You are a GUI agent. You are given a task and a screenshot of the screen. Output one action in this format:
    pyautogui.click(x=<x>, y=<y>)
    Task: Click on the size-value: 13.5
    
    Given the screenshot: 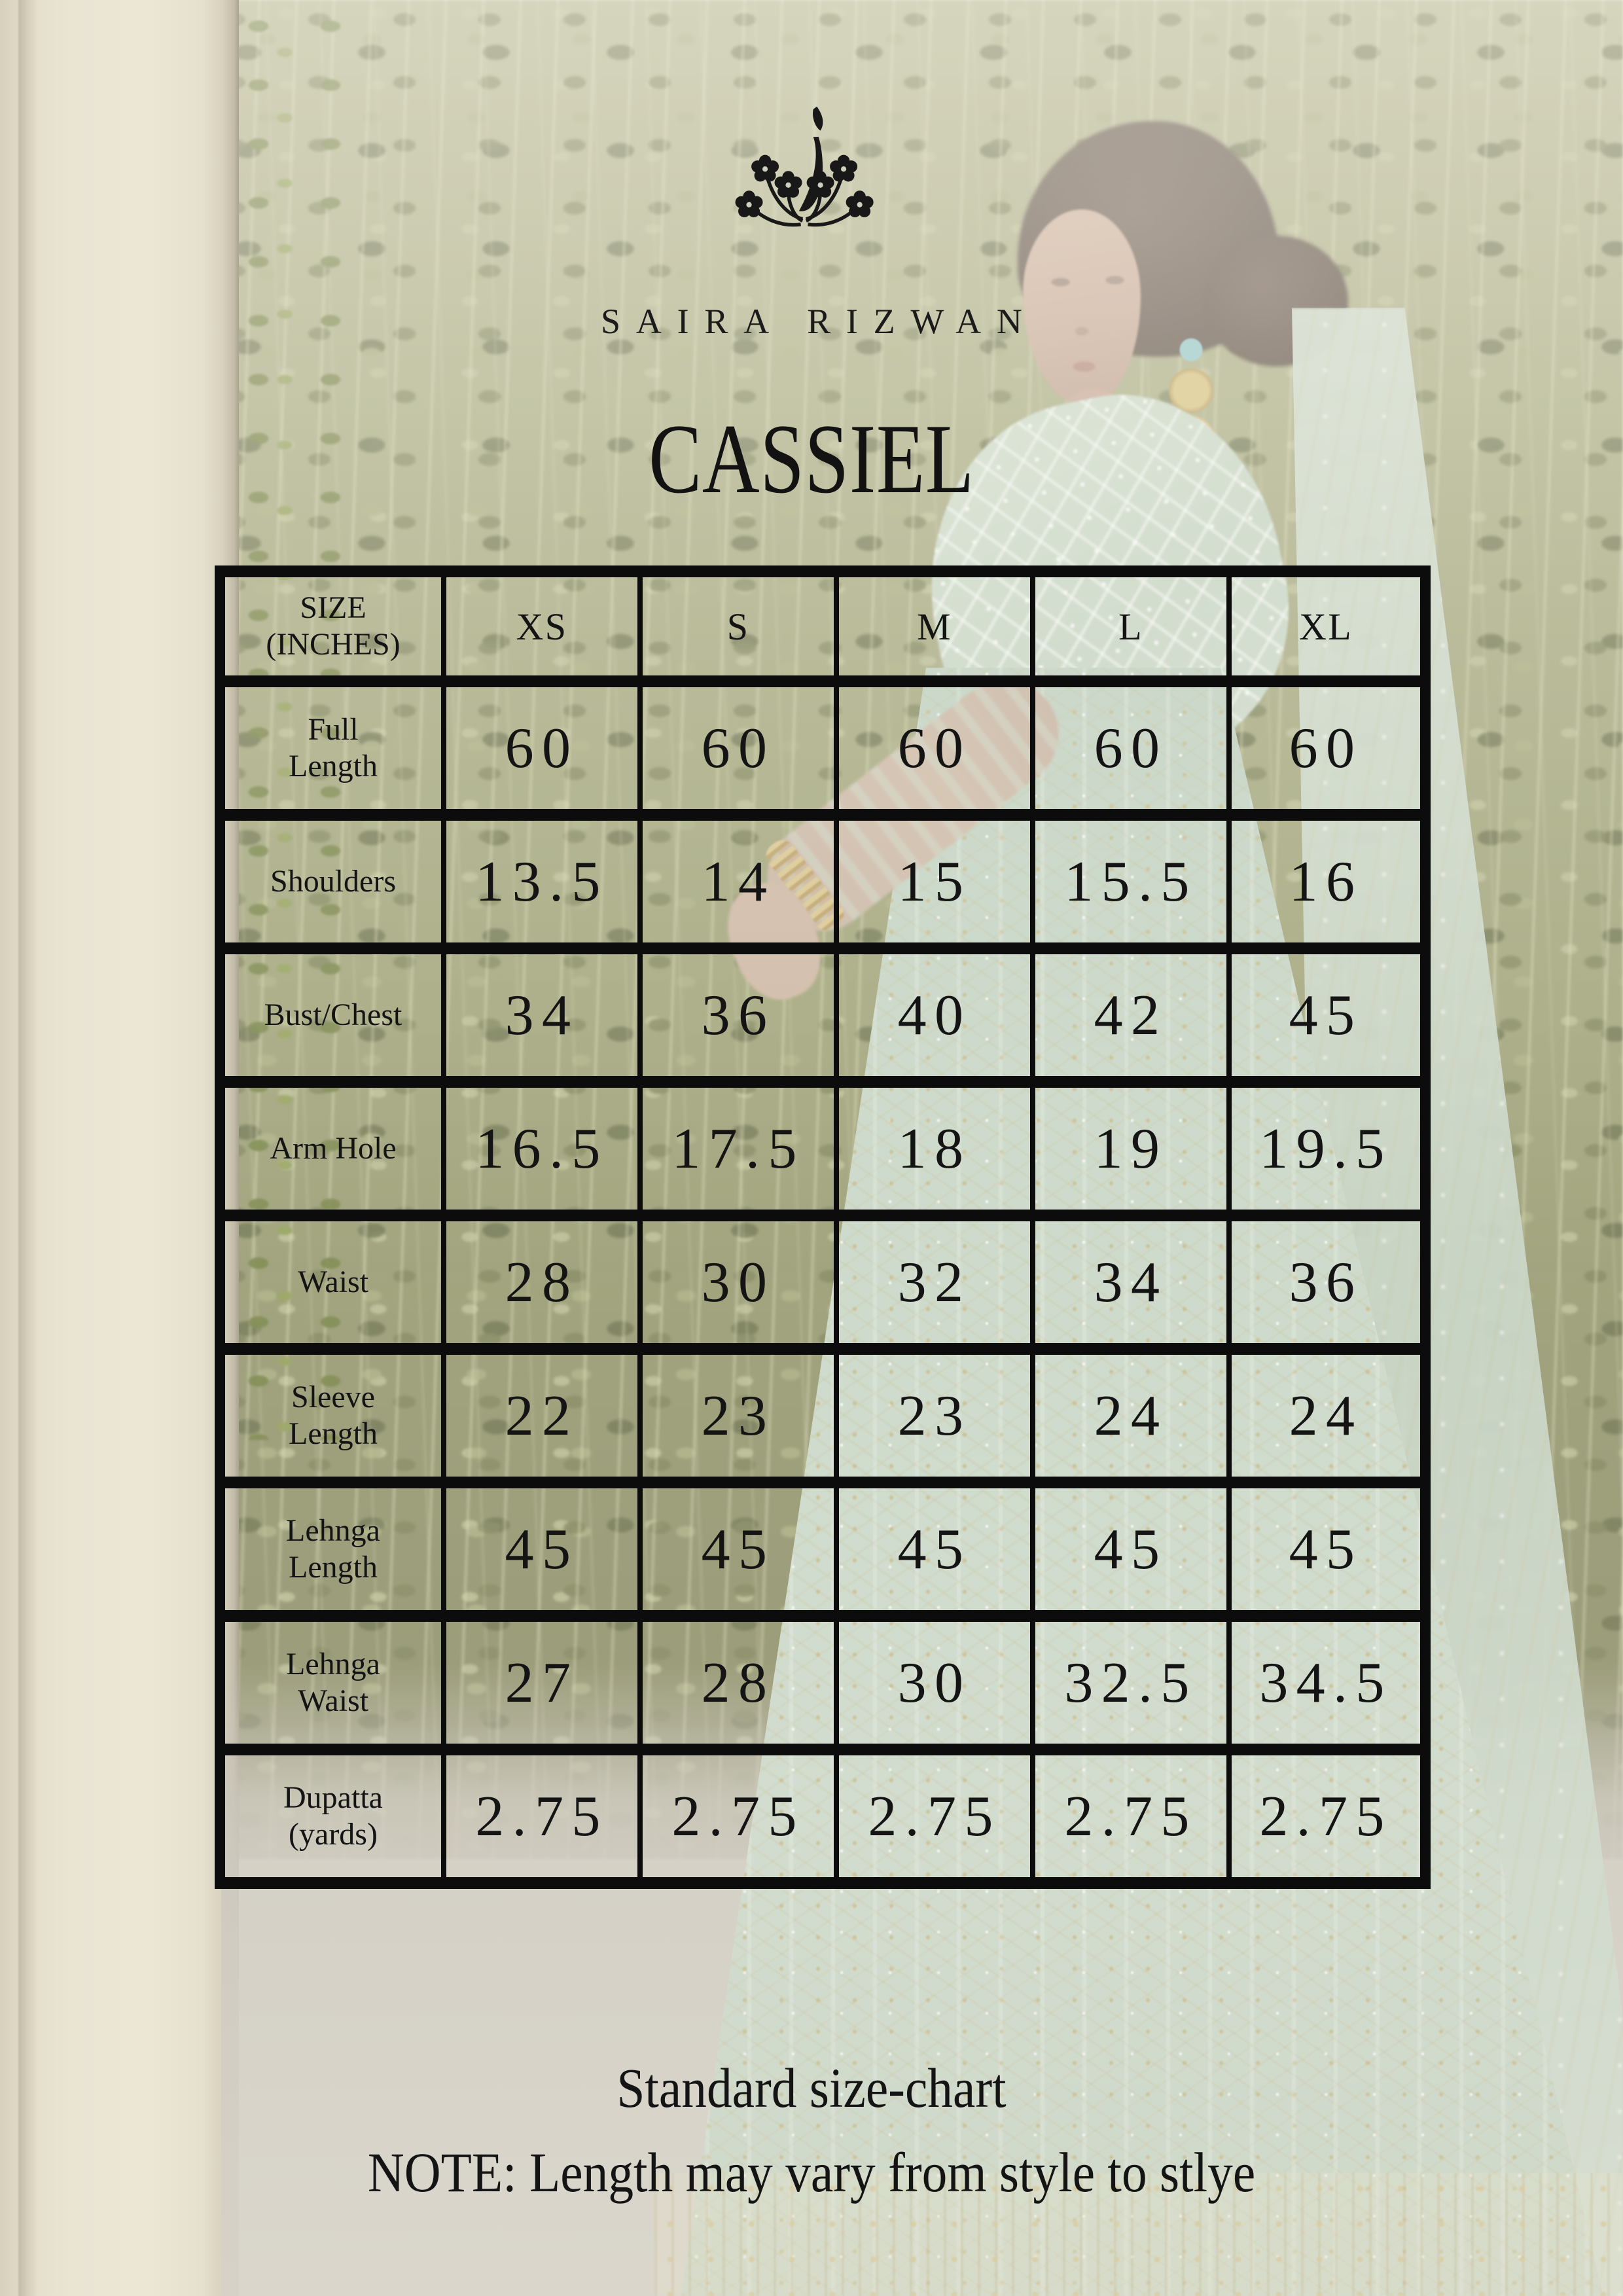 What is the action you would take?
    pyautogui.click(x=542, y=882)
    